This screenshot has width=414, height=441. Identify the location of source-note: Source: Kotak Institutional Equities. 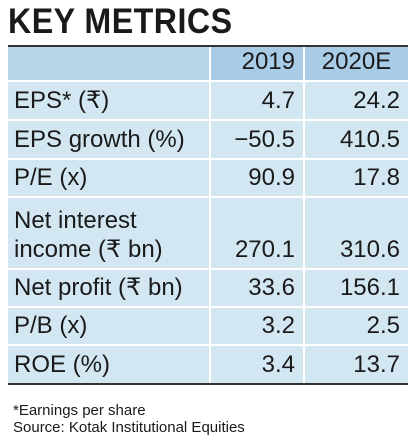
(129, 427).